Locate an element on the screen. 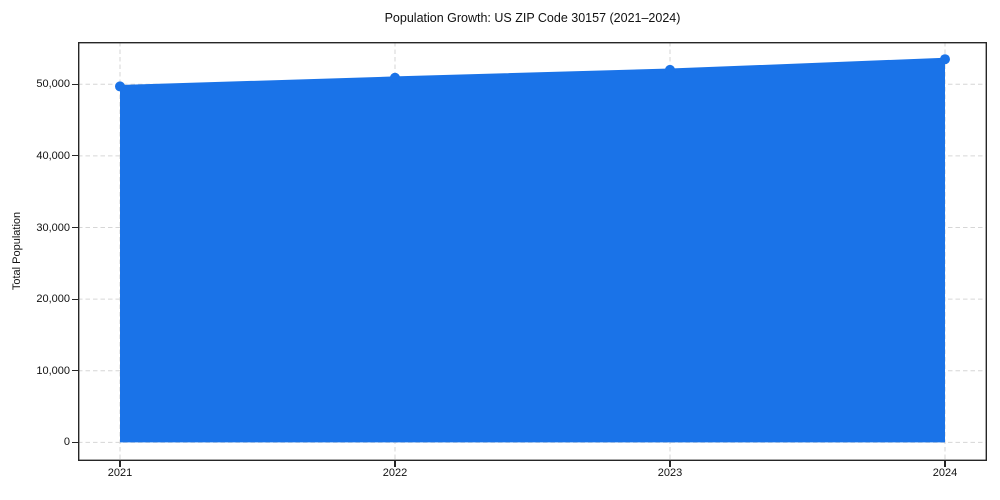 This screenshot has width=1000, height=500. y-tick-label: 50,000 is located at coordinates (53, 84).